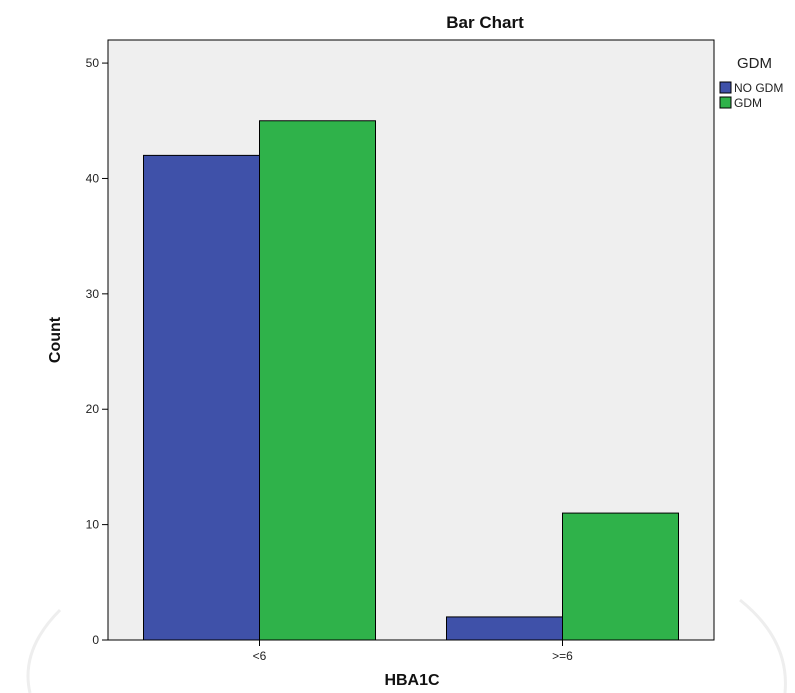 This screenshot has height=693, width=795. What do you see at coordinates (260, 656) in the screenshot?
I see `x-tick-label: <6` at bounding box center [260, 656].